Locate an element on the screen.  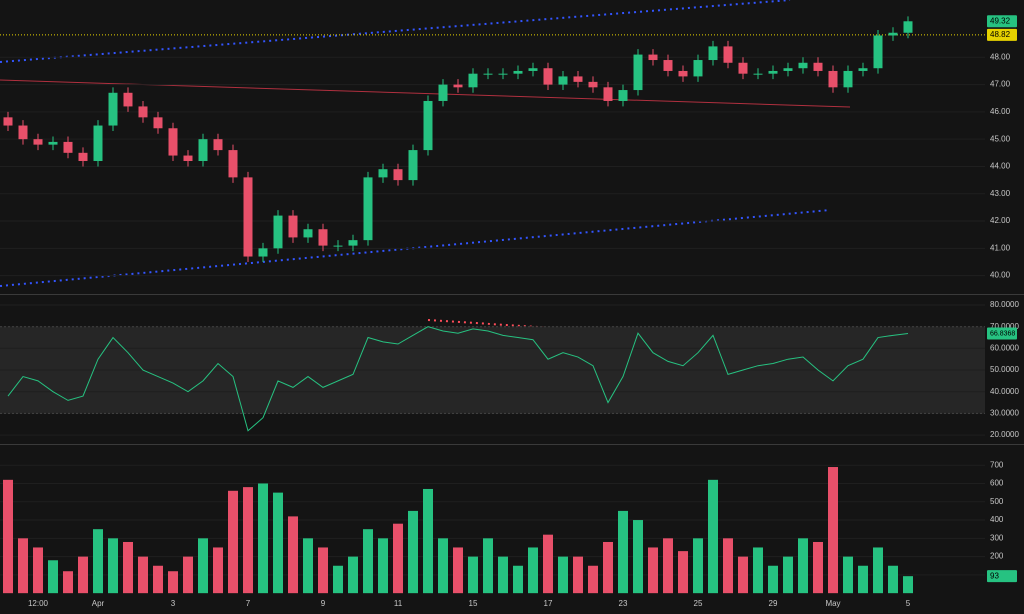
trend-line is located at coordinates (415, 248).